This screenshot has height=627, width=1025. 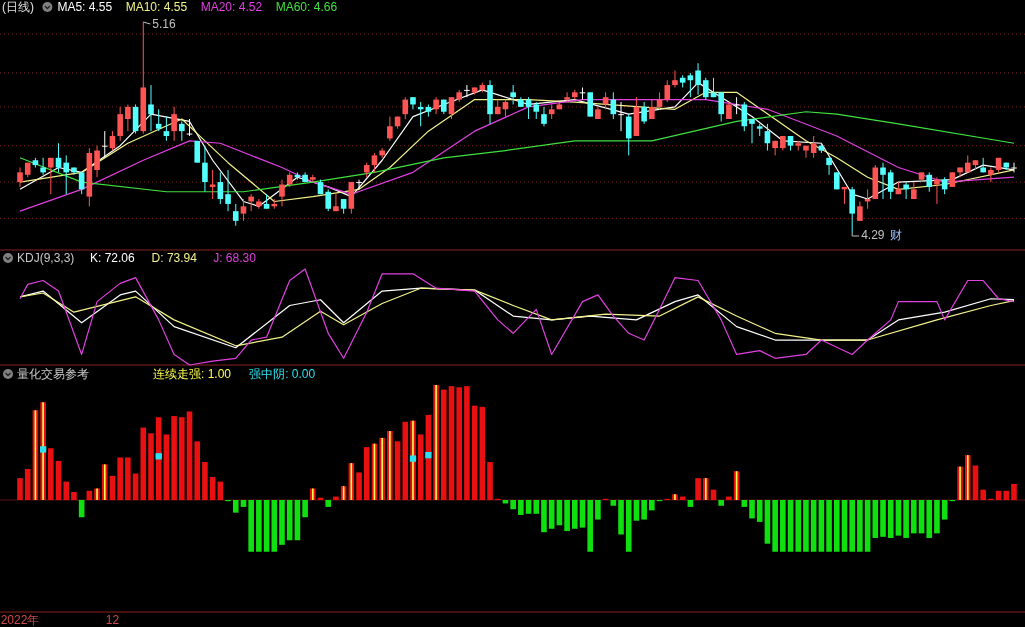 I want to click on text: MA60: 4.66, so click(x=306, y=7).